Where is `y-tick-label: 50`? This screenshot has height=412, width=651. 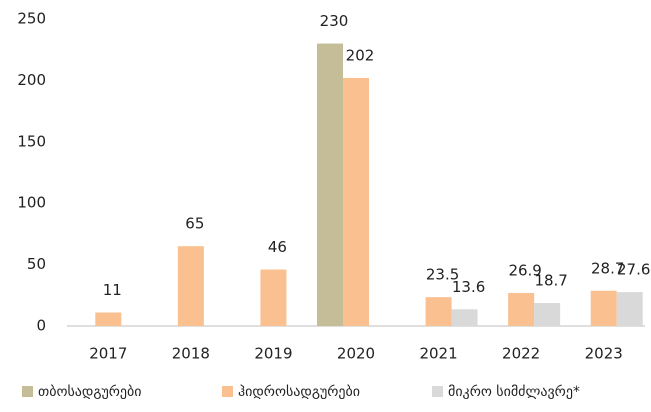 y-tick-label: 50 is located at coordinates (36, 264).